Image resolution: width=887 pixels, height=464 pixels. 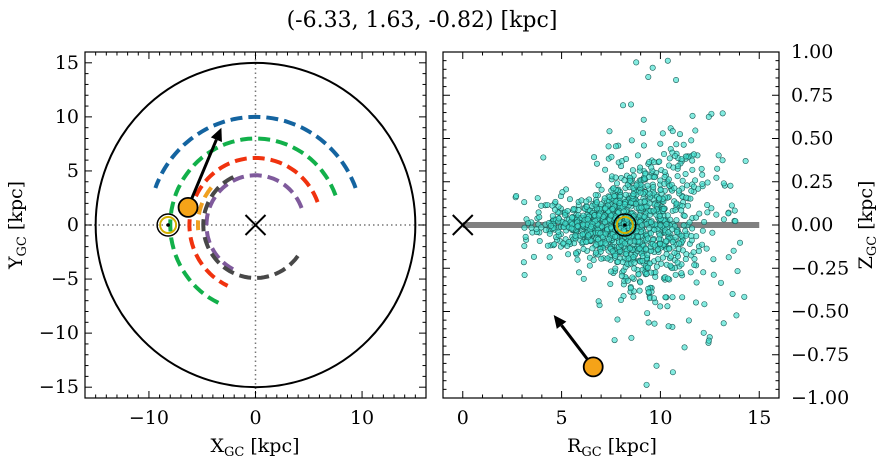 I want to click on left-galactic-center-marker-b, so click(x=255, y=225).